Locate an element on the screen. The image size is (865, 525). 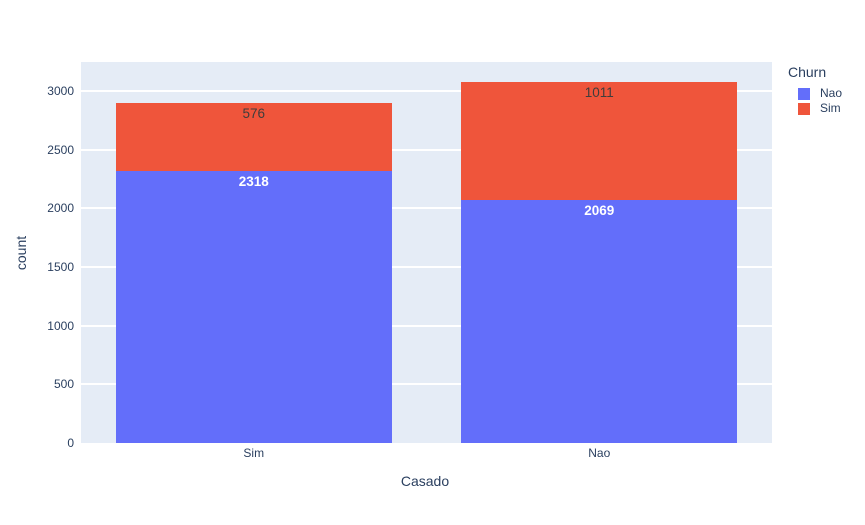
bar-value-label: 1011 is located at coordinates (599, 92).